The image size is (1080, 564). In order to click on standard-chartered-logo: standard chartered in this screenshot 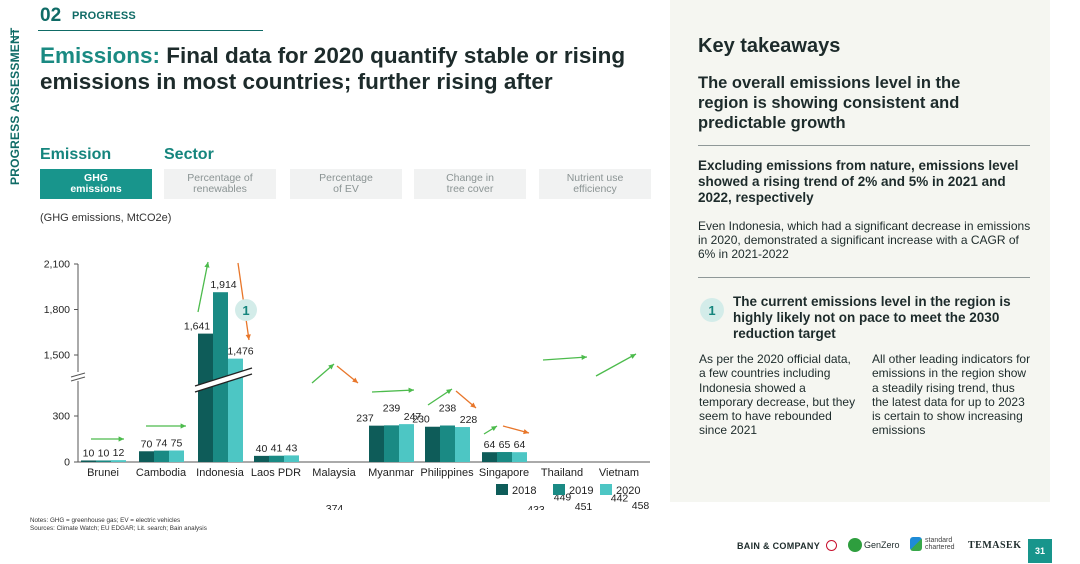, I will do `click(932, 544)`.